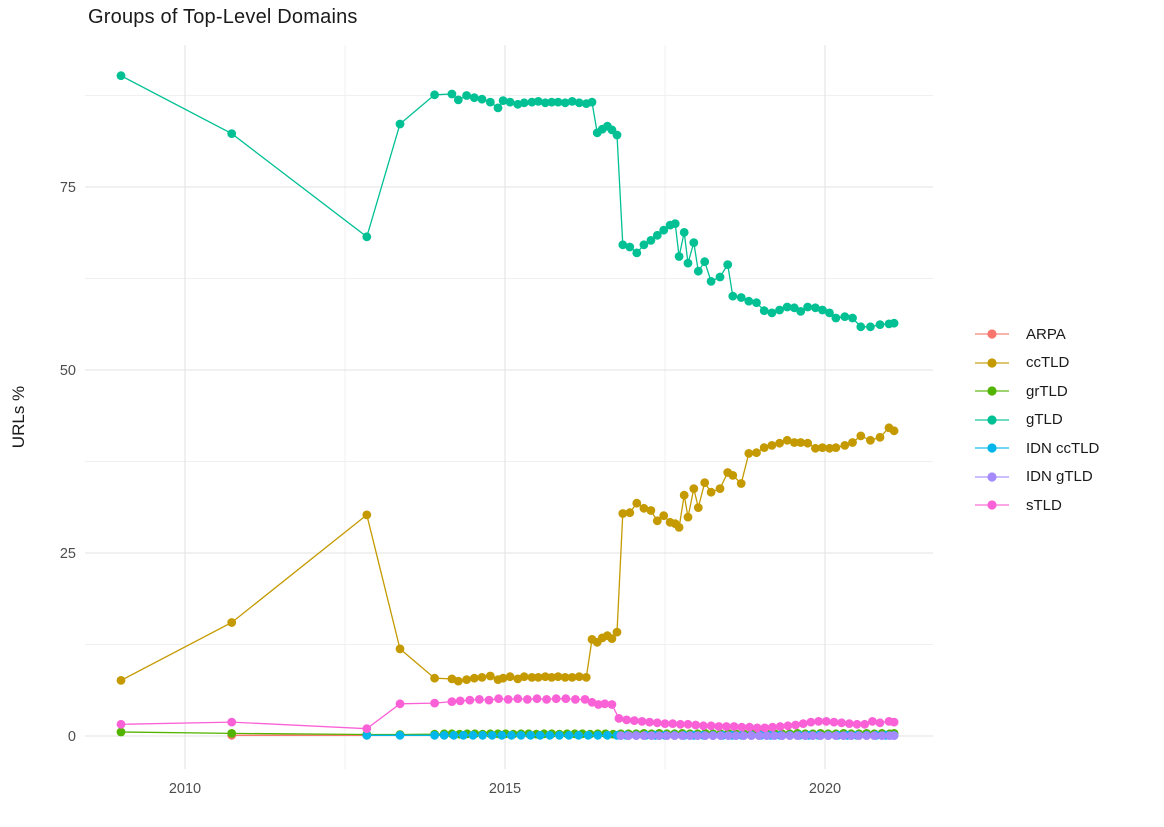 This screenshot has width=1164, height=827. What do you see at coordinates (1047, 391) in the screenshot?
I see `legend-label: grTLD` at bounding box center [1047, 391].